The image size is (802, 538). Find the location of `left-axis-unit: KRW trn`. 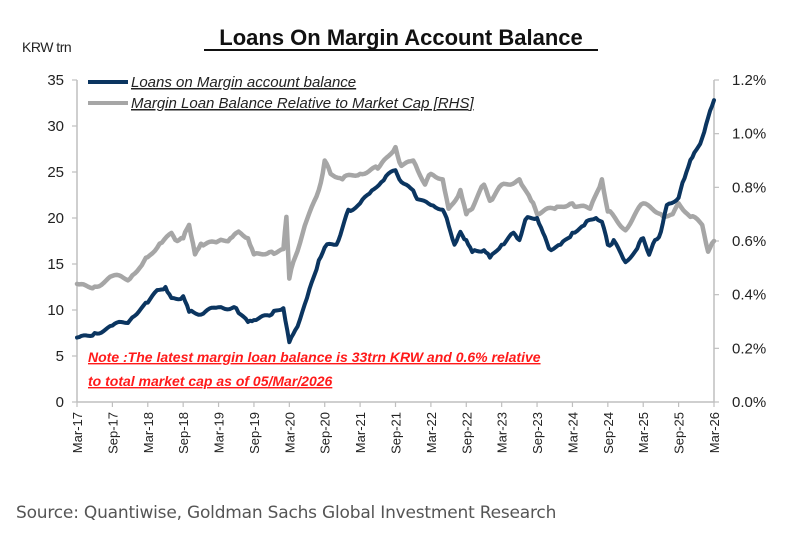

left-axis-unit: KRW trn is located at coordinates (46, 47).